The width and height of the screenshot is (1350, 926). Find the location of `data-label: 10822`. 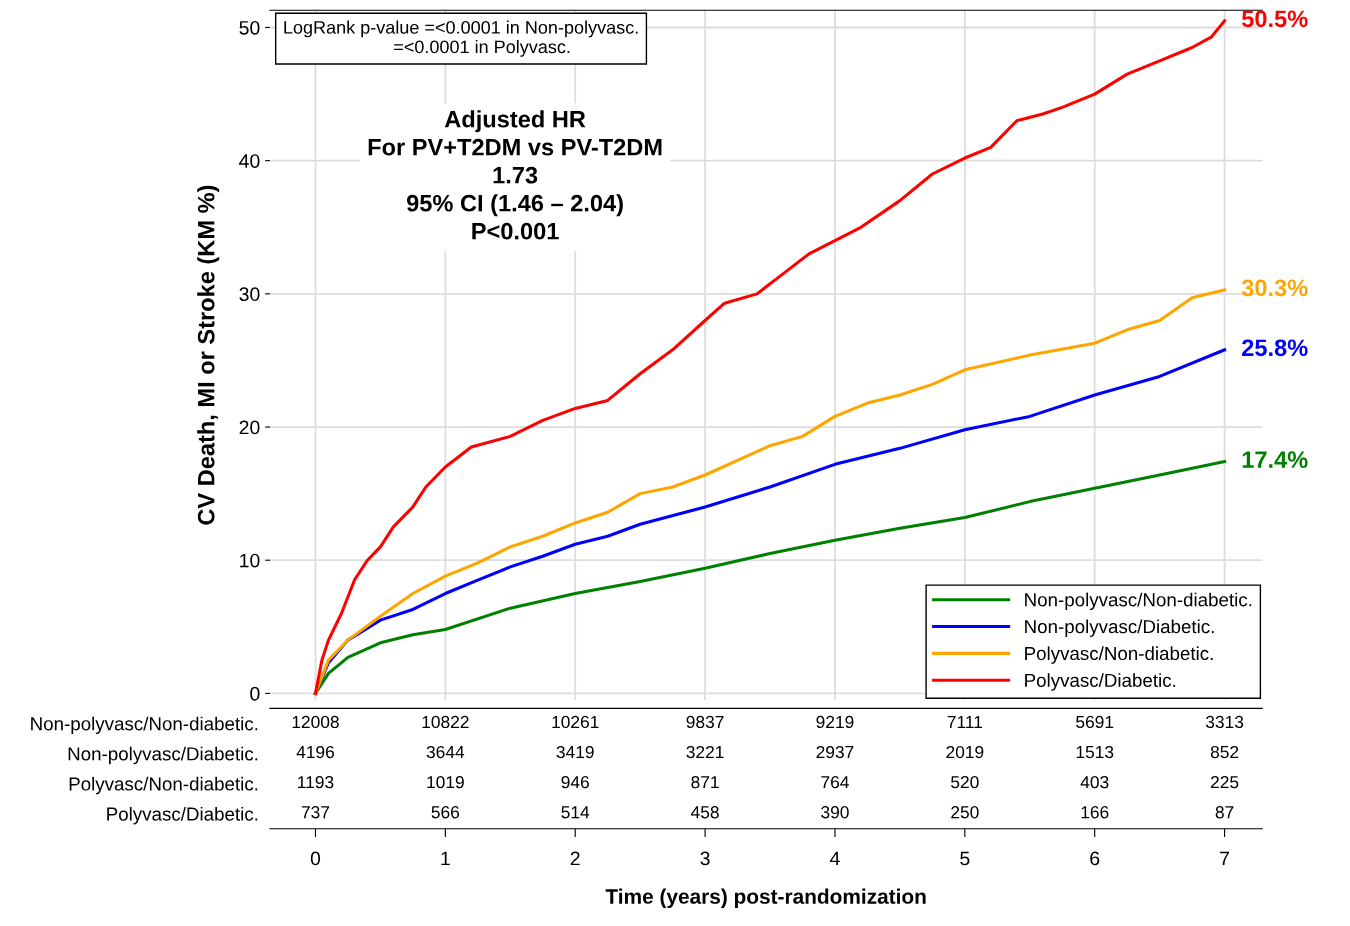

data-label: 10822 is located at coordinates (445, 722).